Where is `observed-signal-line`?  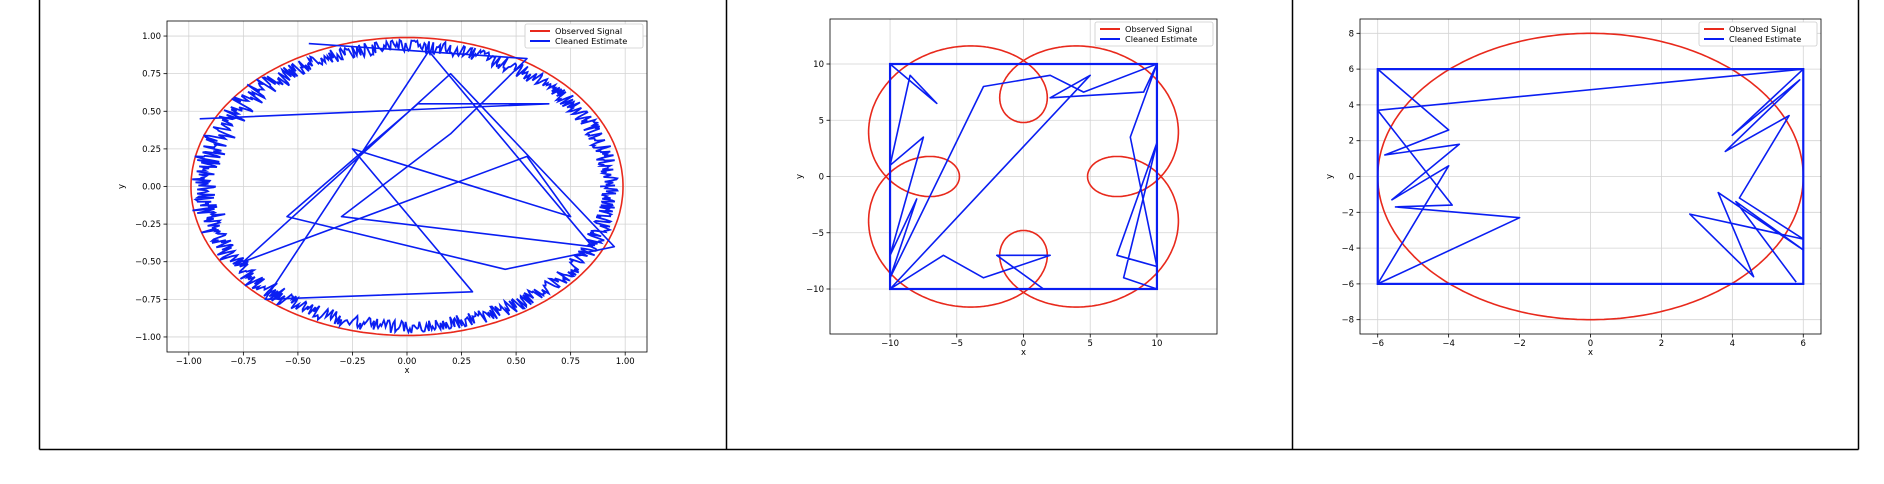
observed-signal-line is located at coordinates (1023, 176).